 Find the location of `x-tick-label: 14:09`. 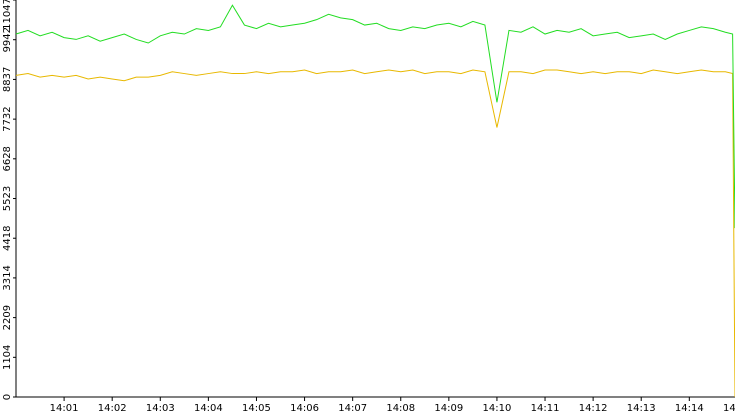

x-tick-label: 14:09 is located at coordinates (448, 408).